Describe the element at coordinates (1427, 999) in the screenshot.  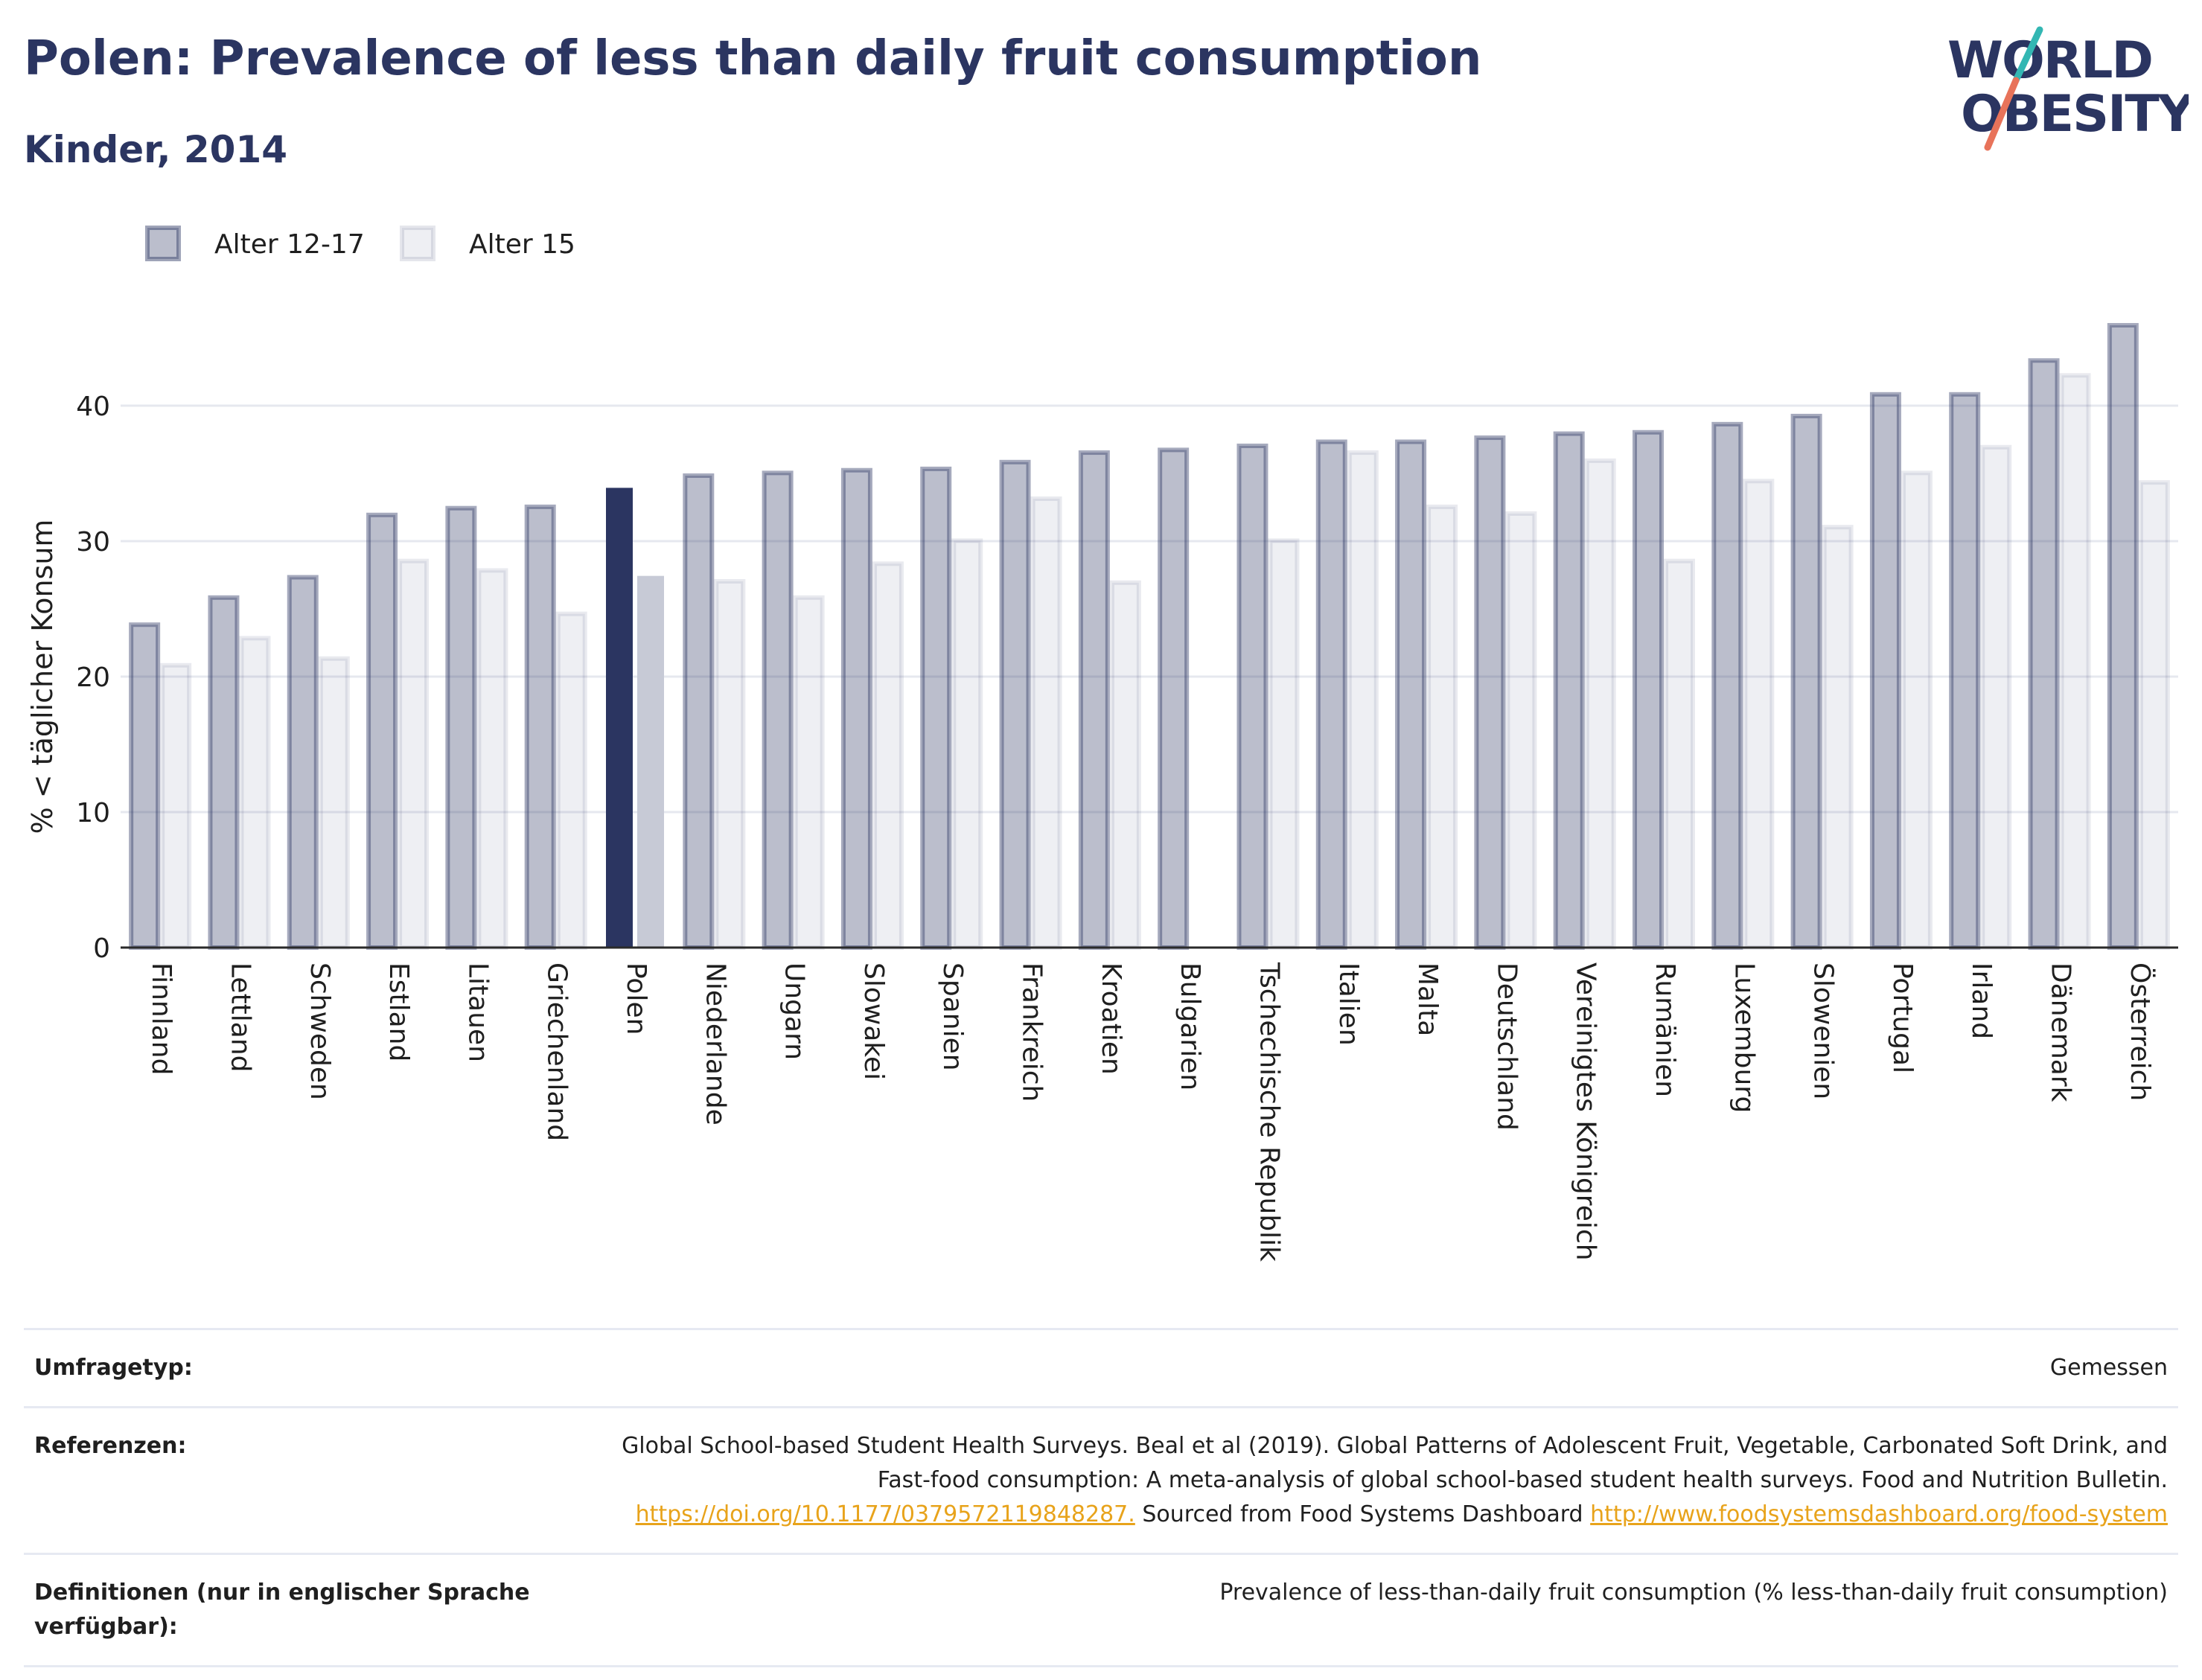
I see `x-tick-label: Malta` at that location.